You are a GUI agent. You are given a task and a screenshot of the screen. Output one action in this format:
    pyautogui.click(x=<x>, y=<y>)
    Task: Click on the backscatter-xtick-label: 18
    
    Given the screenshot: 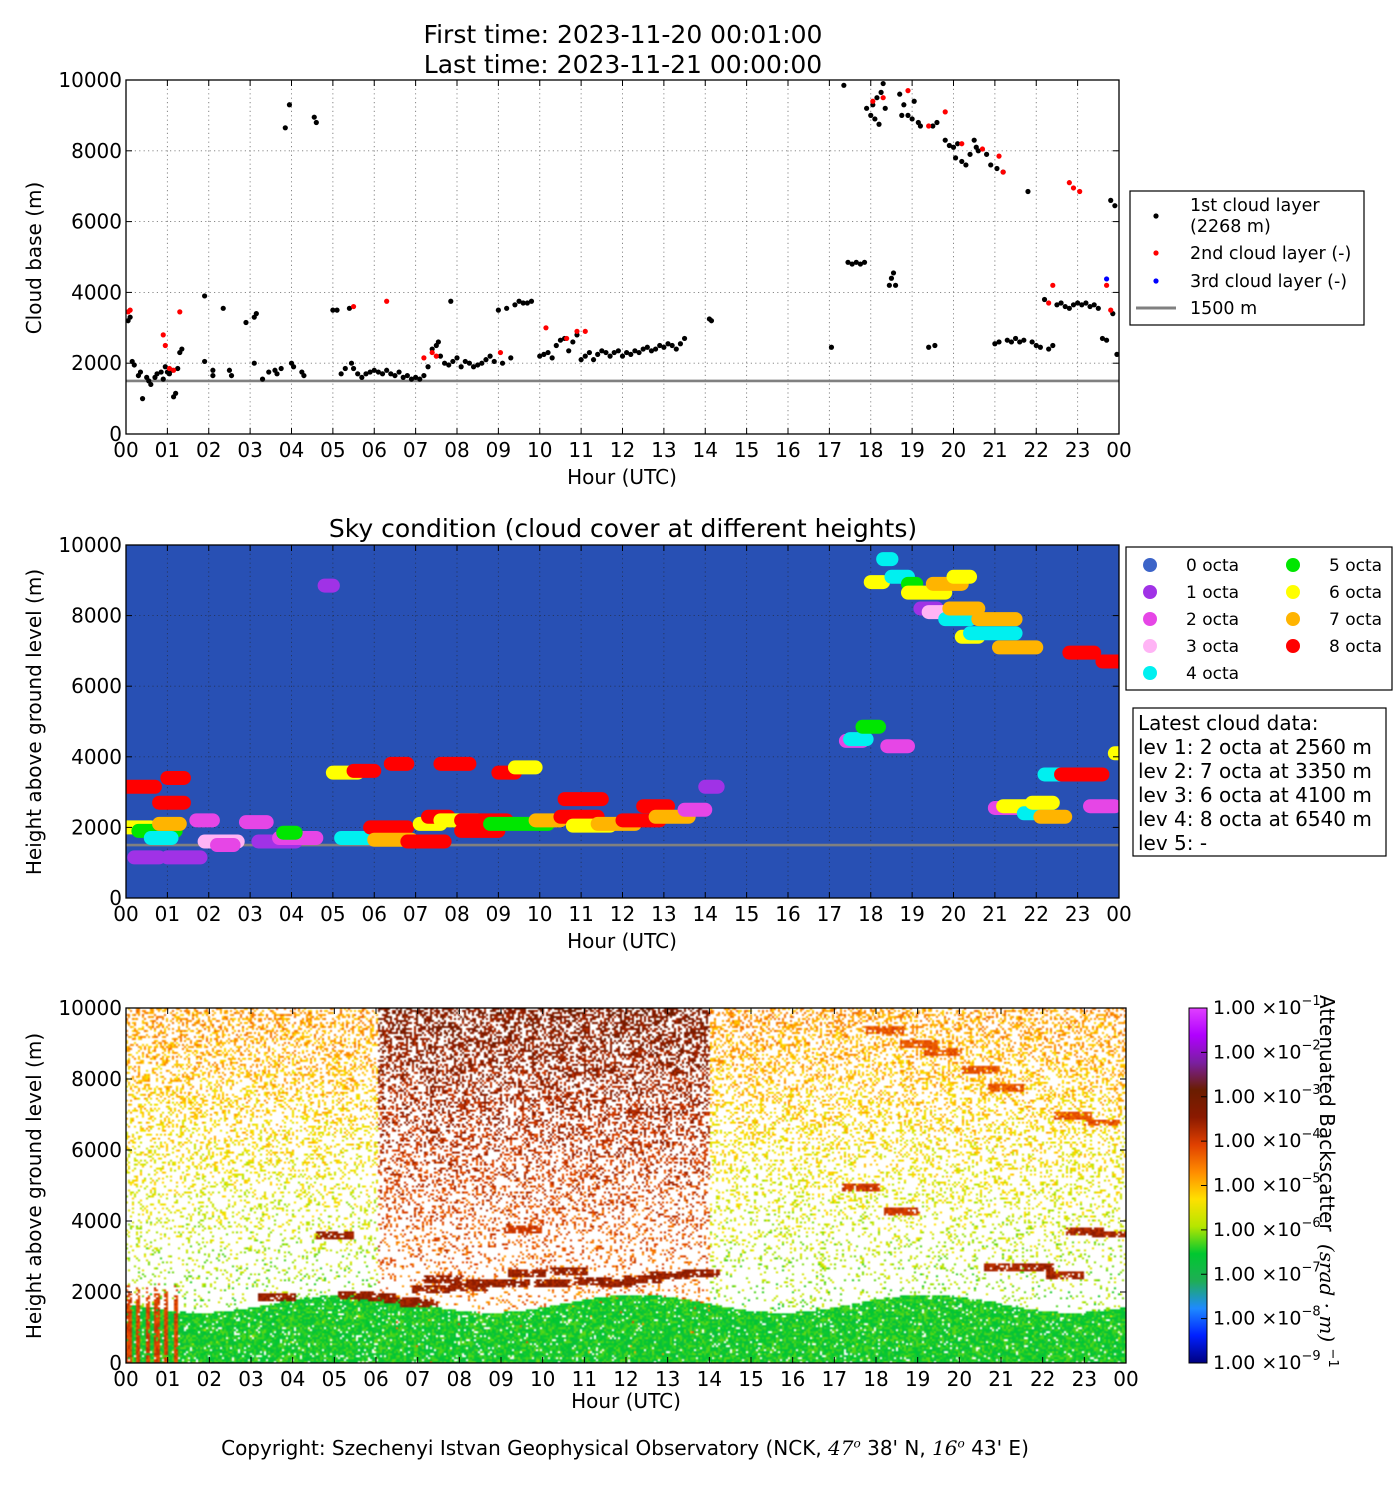 What is the action you would take?
    pyautogui.click(x=875, y=1379)
    